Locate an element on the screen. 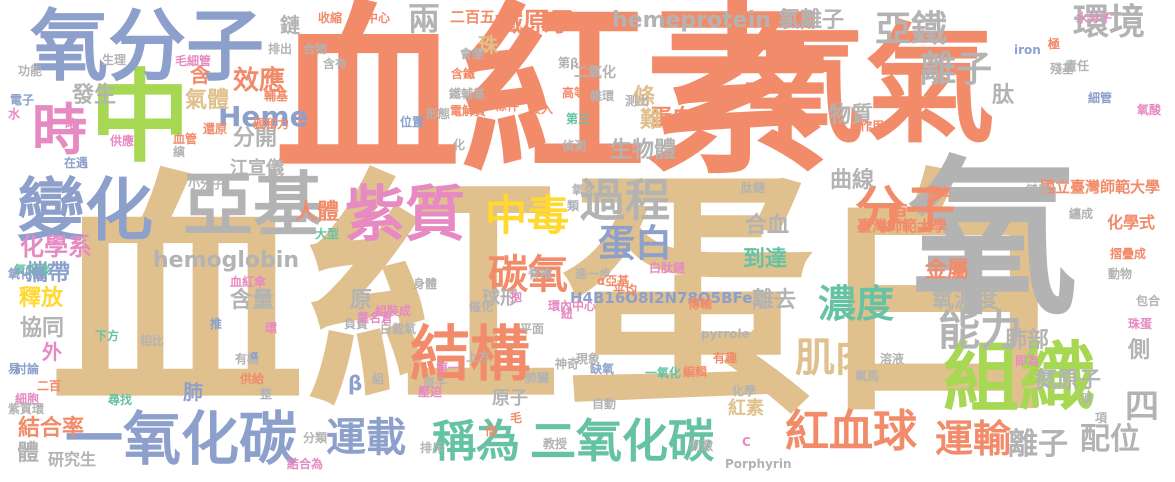 Image resolution: width=1175 pixels, height=482 pixels. word-78: 二百五十 is located at coordinates (480, 17).